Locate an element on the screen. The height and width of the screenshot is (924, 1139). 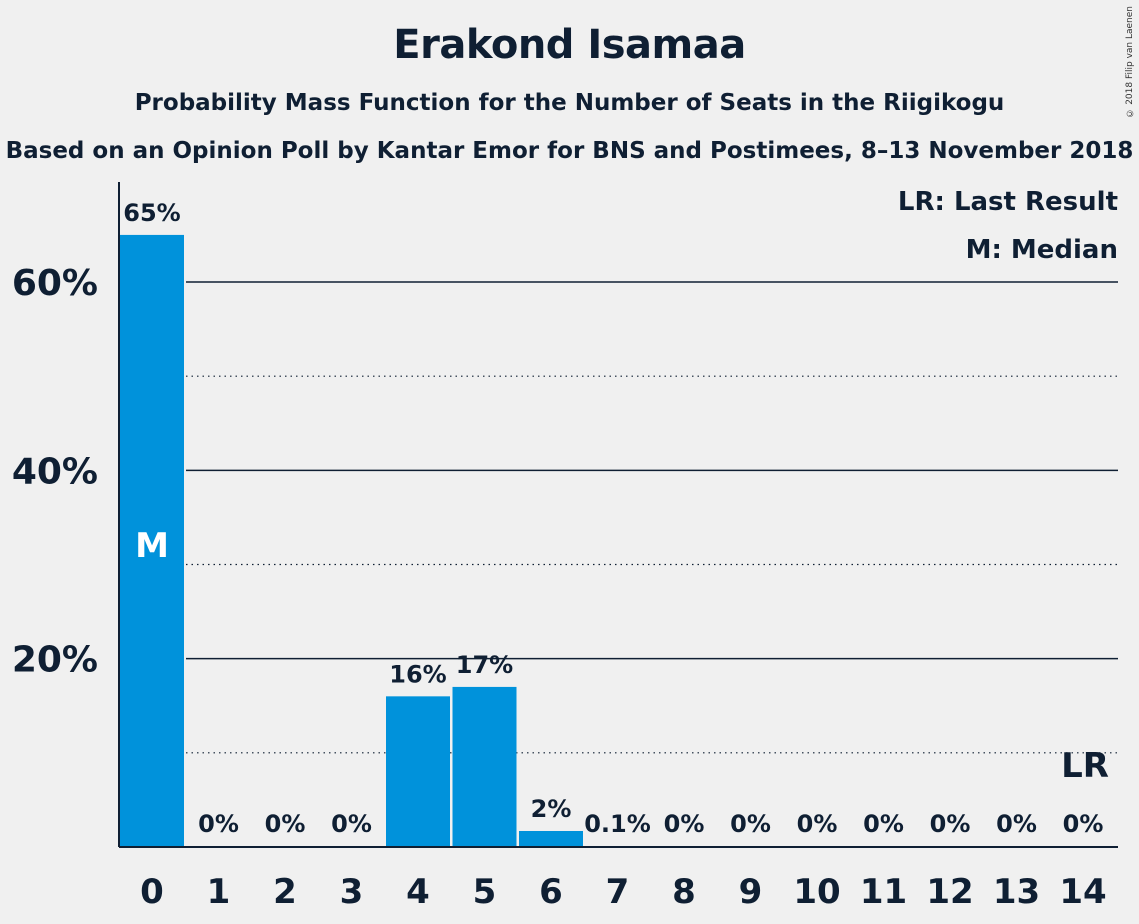
x-tick-label: 11 is located at coordinates (883, 892).